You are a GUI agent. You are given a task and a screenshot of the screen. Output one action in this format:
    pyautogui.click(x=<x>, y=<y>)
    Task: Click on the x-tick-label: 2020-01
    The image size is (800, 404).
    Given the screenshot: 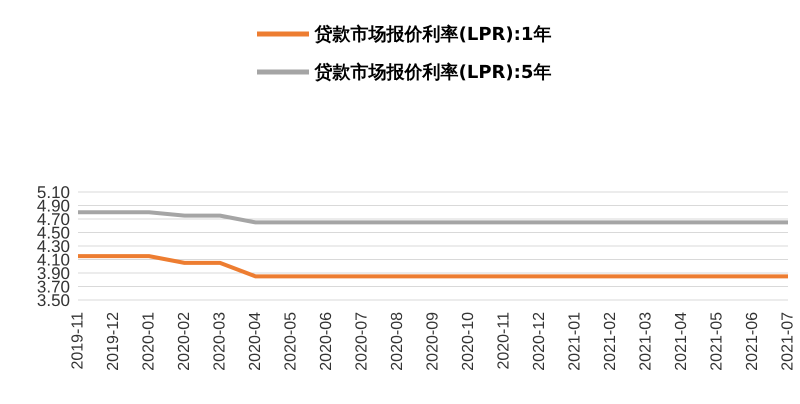 What is the action you would take?
    pyautogui.click(x=149, y=341)
    